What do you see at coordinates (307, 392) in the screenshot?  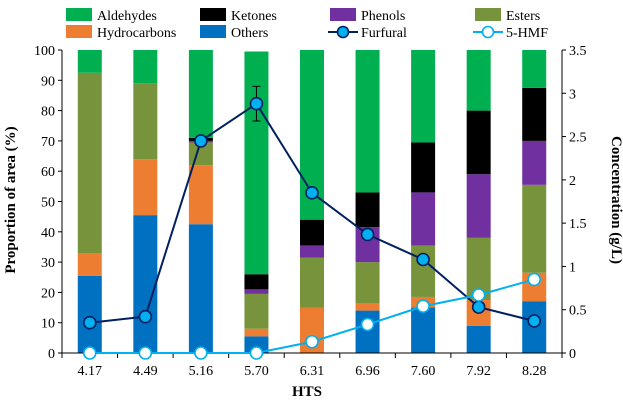 I see `x-axis-title: HTS` at bounding box center [307, 392].